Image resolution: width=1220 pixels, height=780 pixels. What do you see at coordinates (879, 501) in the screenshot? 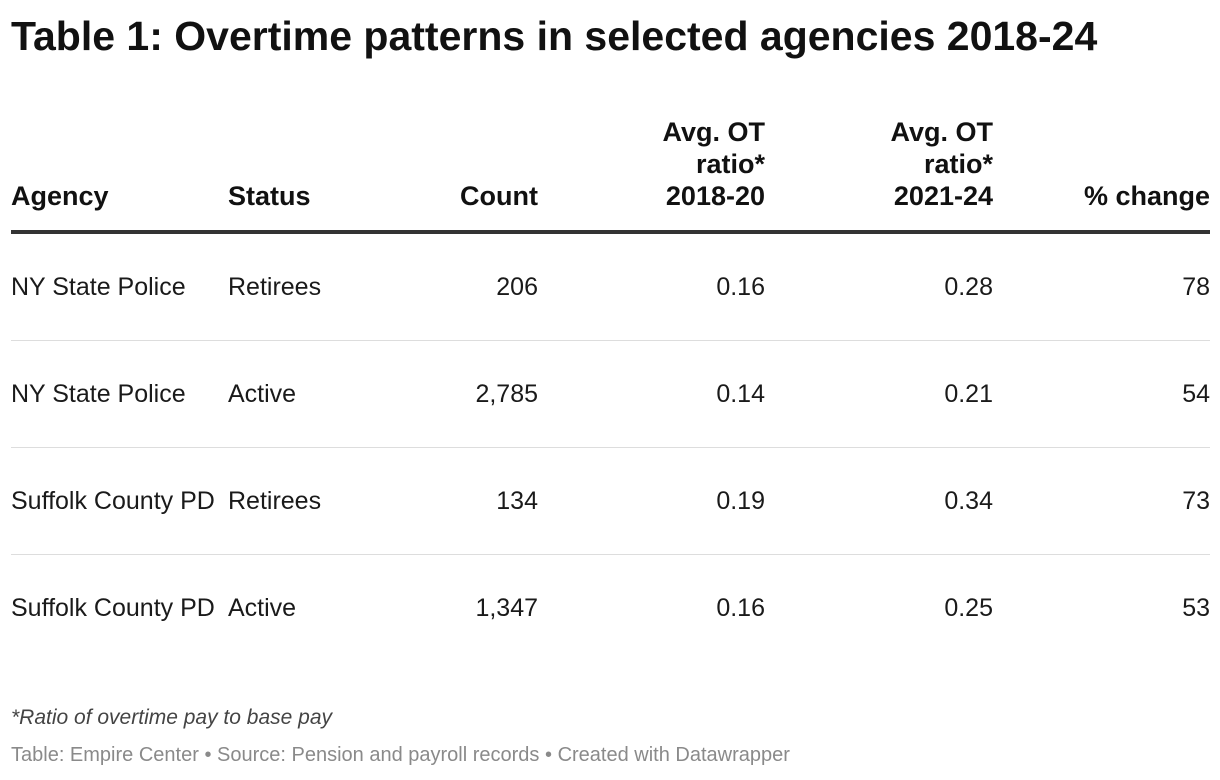
I see `cell-ratio-2021-24: 0.34` at bounding box center [879, 501].